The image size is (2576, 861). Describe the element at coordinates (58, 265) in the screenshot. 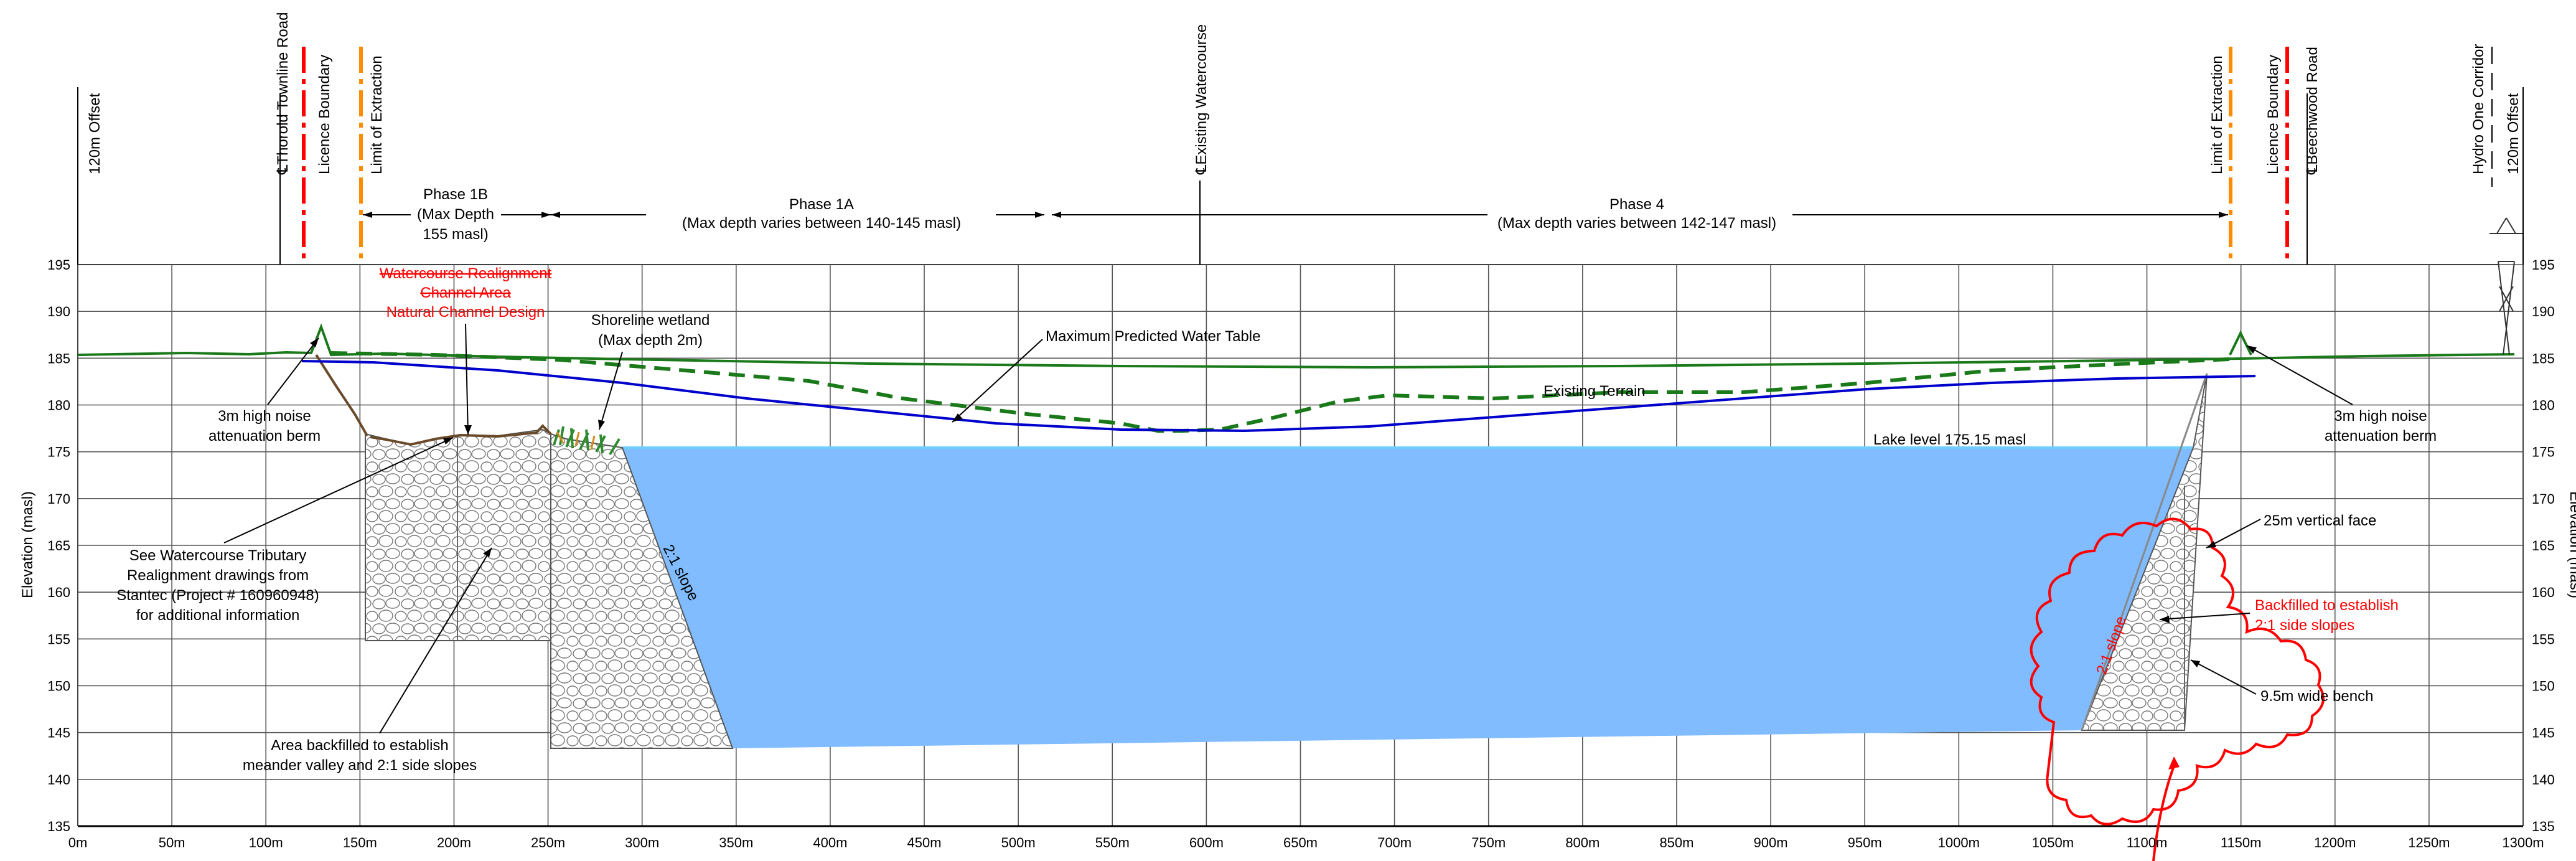

I see `y-tick-label-left: 195` at that location.